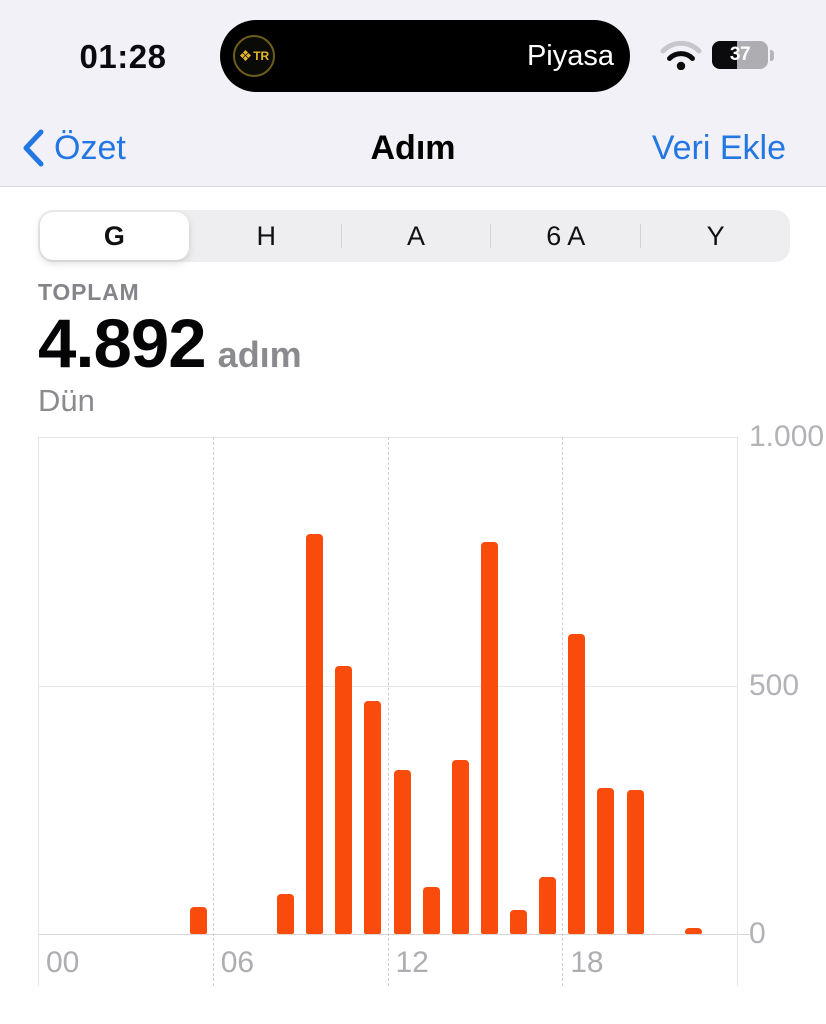  What do you see at coordinates (725, 55) in the screenshot?
I see `battery-fill` at bounding box center [725, 55].